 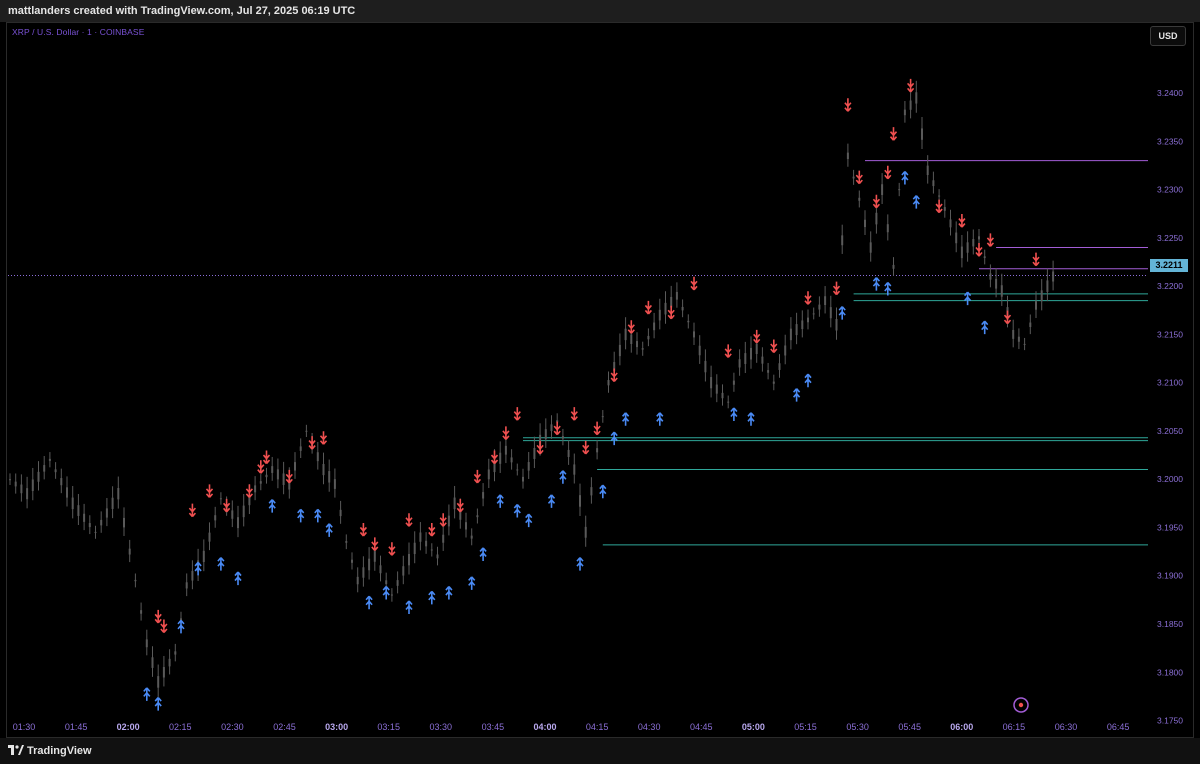 I want to click on x-tick-label: 05:30, so click(x=857, y=727).